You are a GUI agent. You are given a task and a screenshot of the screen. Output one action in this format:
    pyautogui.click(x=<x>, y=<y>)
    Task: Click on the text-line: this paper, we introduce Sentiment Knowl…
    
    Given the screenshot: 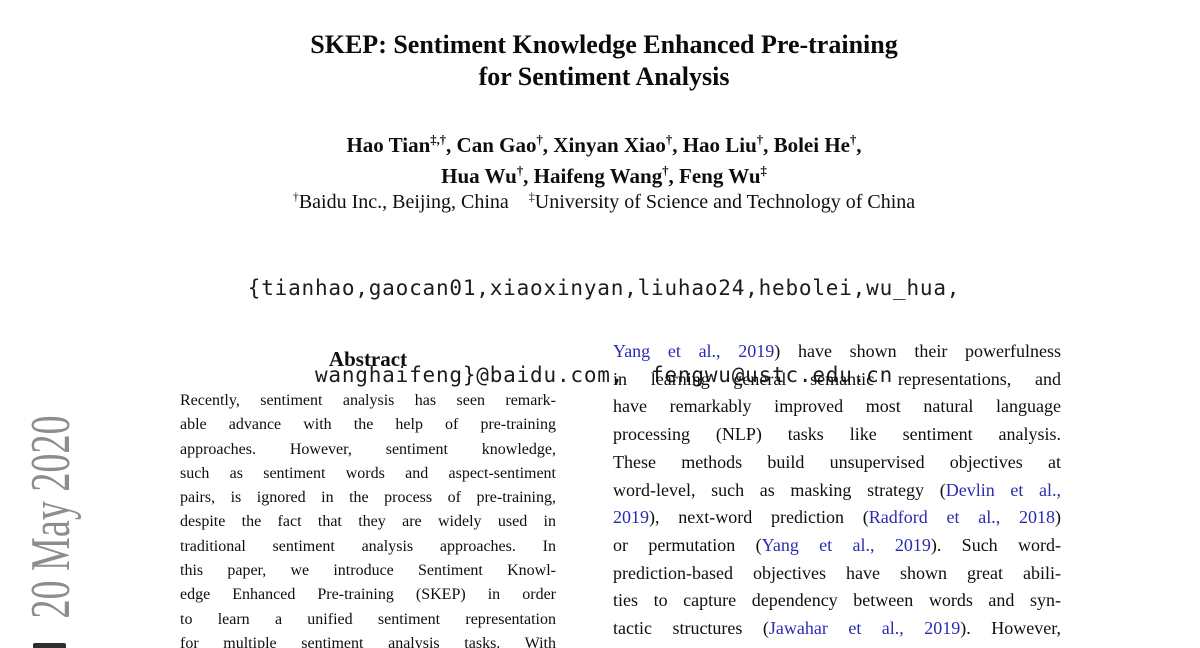 What is the action you would take?
    pyautogui.click(x=368, y=571)
    